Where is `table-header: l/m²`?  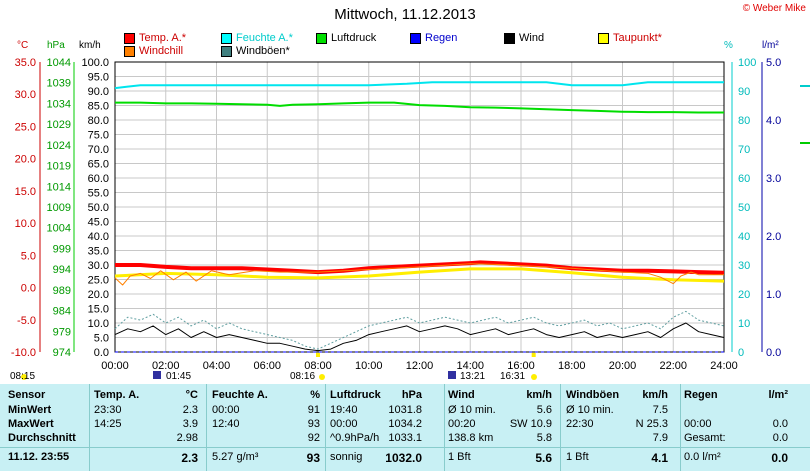
table-header: l/m² is located at coordinates (778, 395).